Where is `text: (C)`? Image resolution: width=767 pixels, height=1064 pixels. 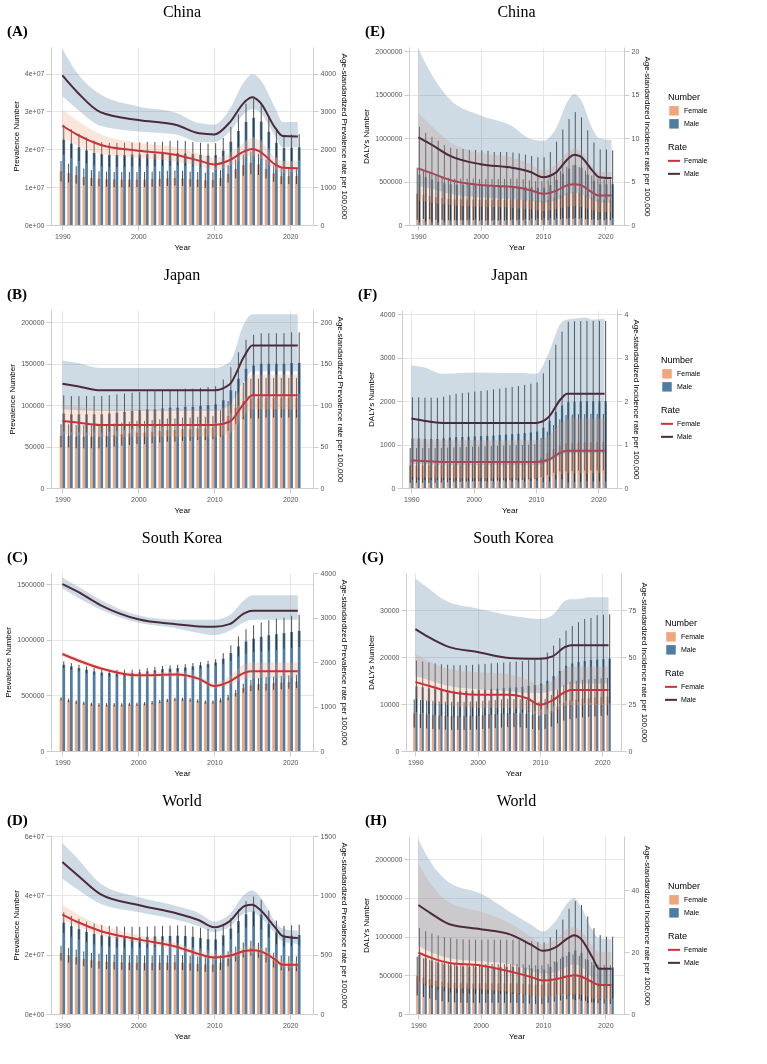 text: (C) is located at coordinates (17, 557).